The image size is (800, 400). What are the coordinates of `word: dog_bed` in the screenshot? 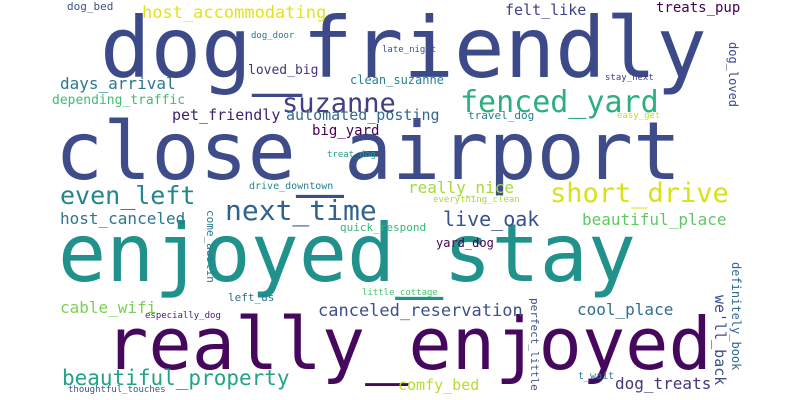 It's located at (90, 6).